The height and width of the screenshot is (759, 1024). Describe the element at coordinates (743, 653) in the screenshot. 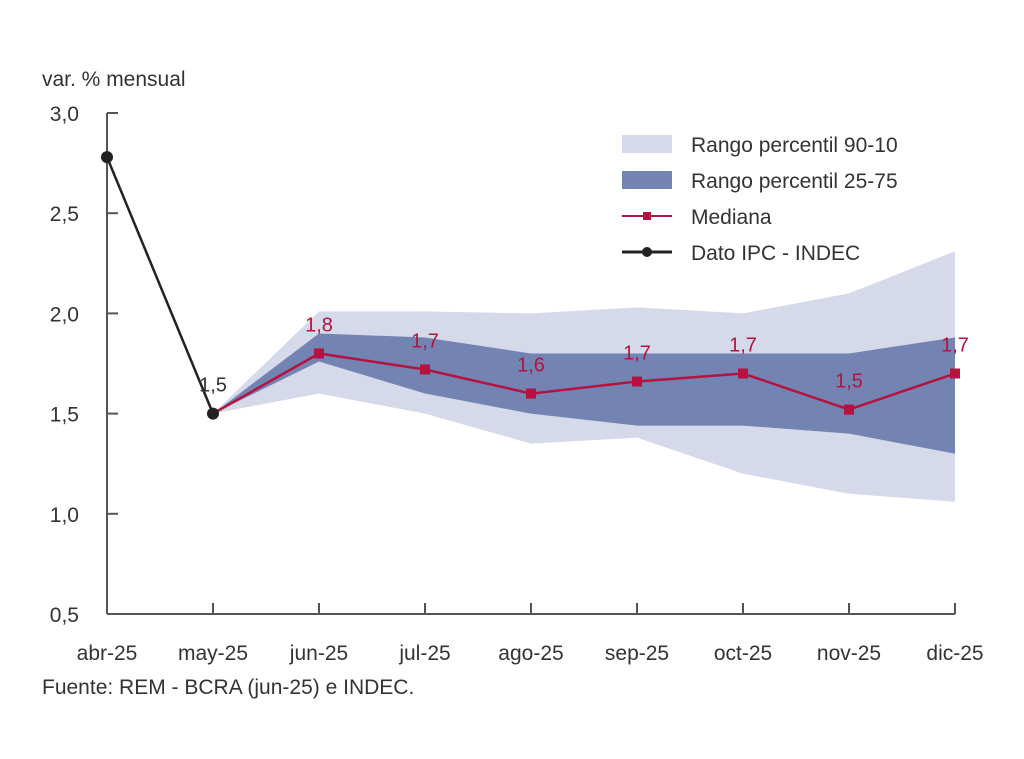

I see `x-tick-label: oct-25` at that location.